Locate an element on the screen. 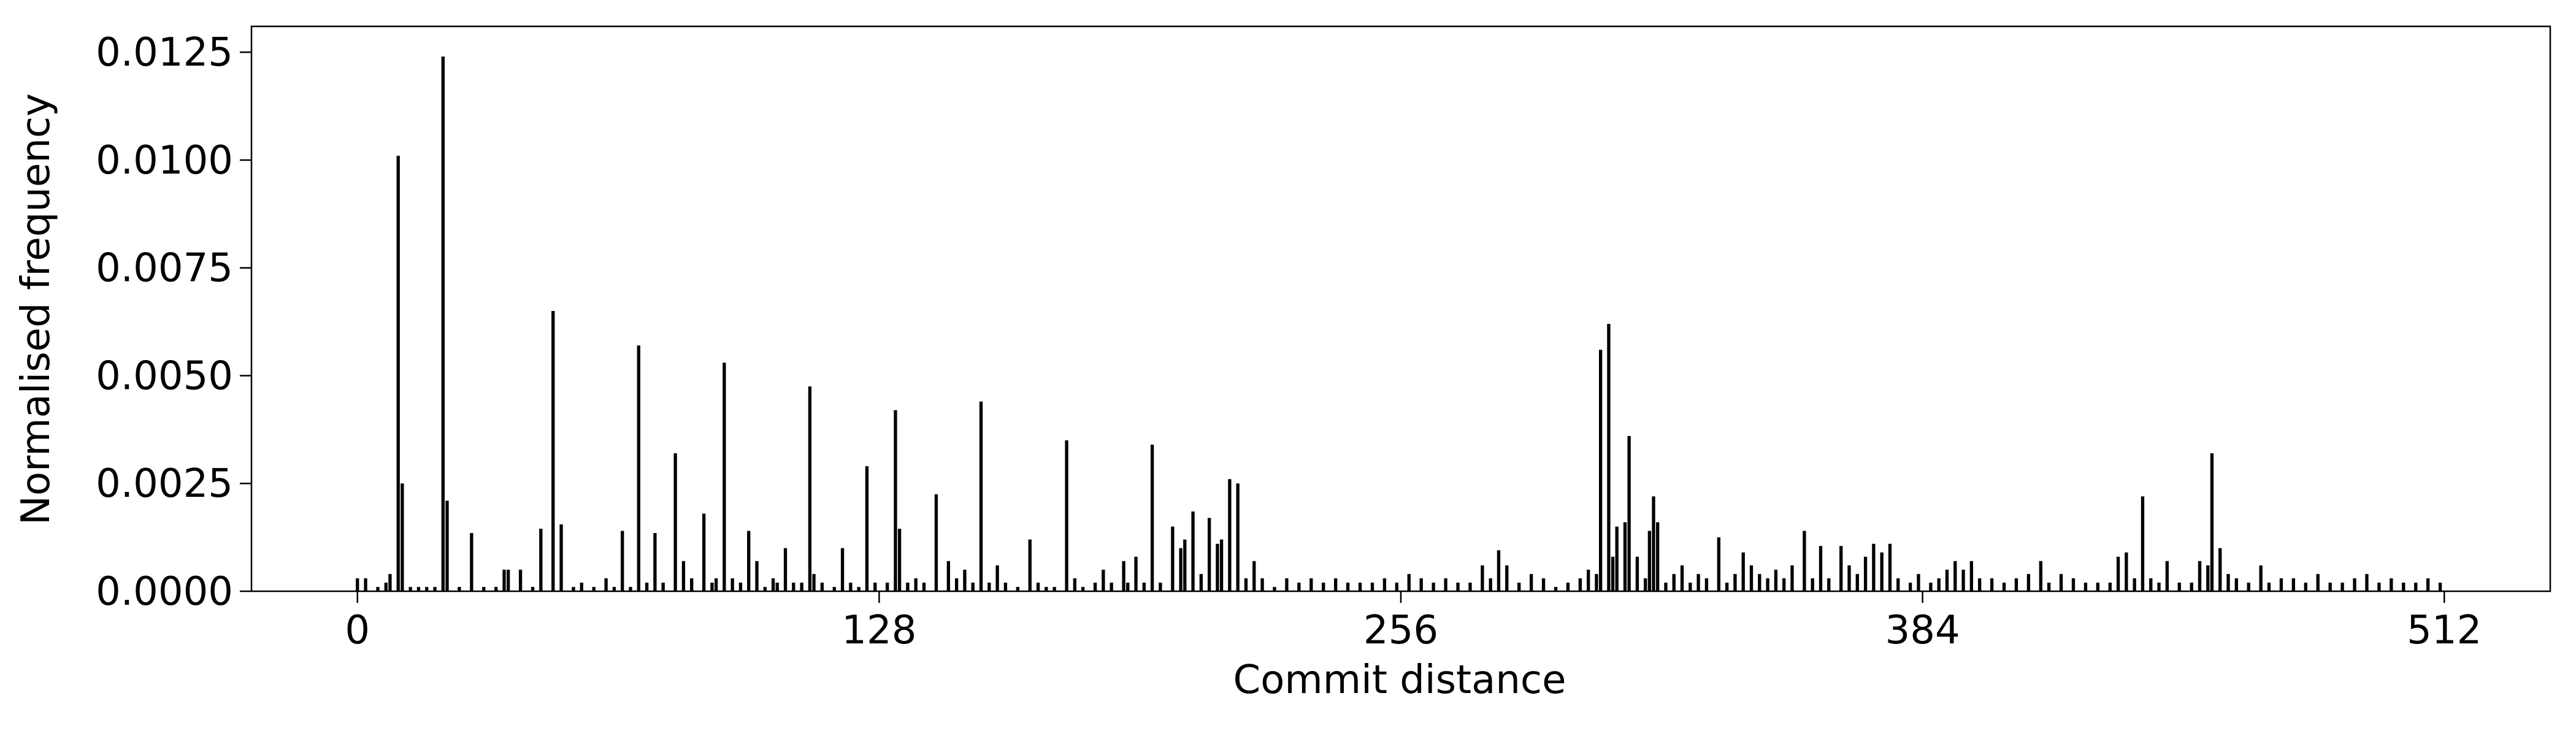 This screenshot has height=736, width=2576. x-tick-label: 128 is located at coordinates (878, 630).